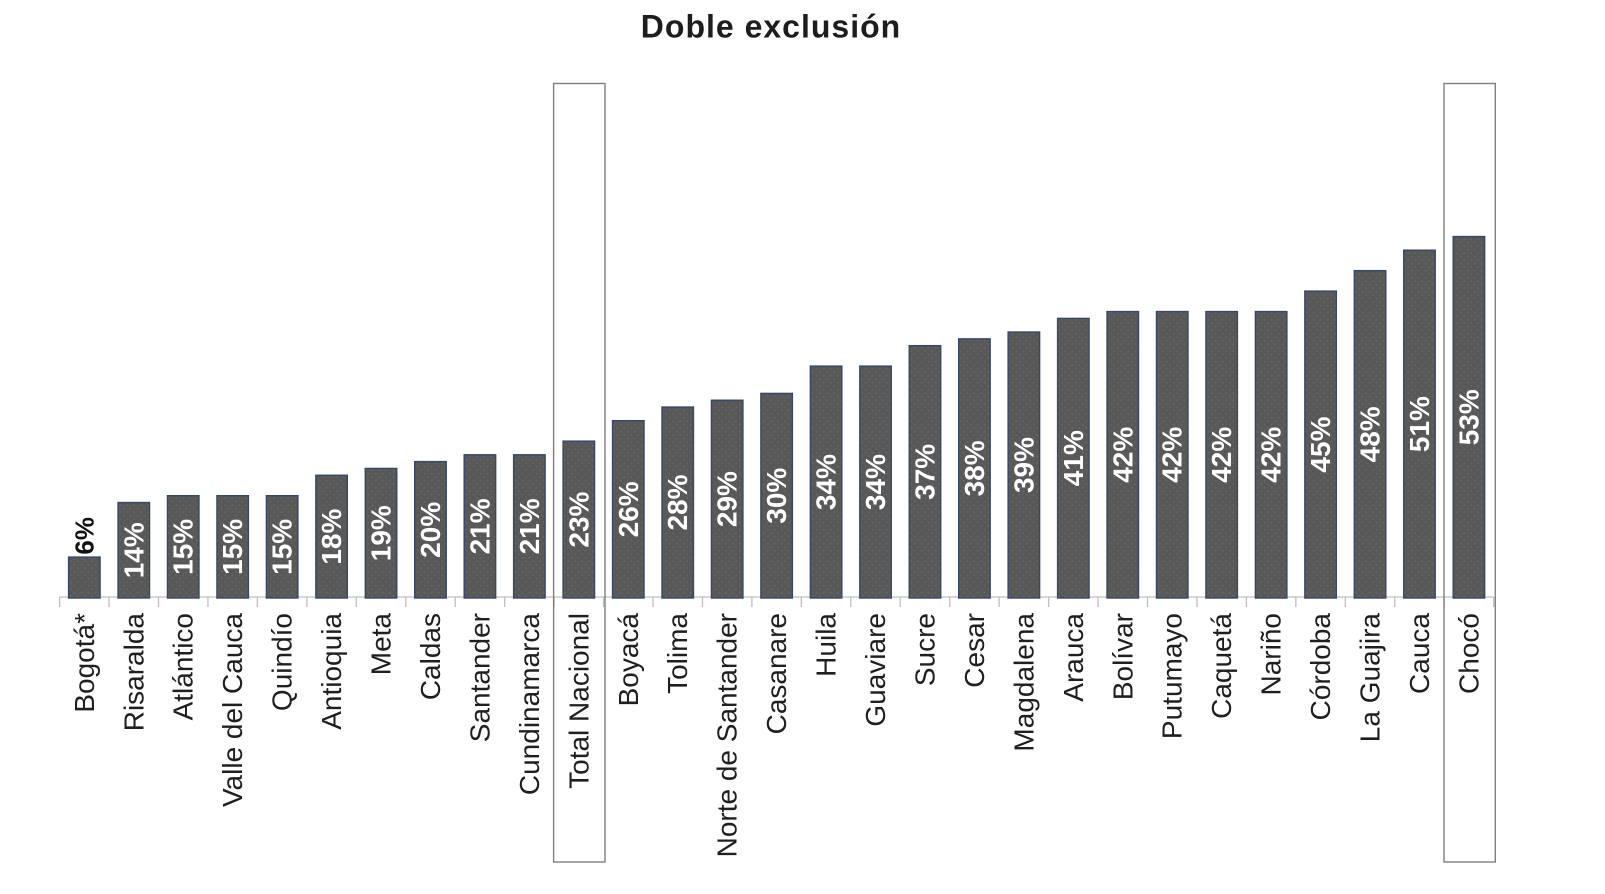 The width and height of the screenshot is (1605, 894). Describe the element at coordinates (727, 735) in the screenshot. I see `svg-text: Norte de Santander` at that location.